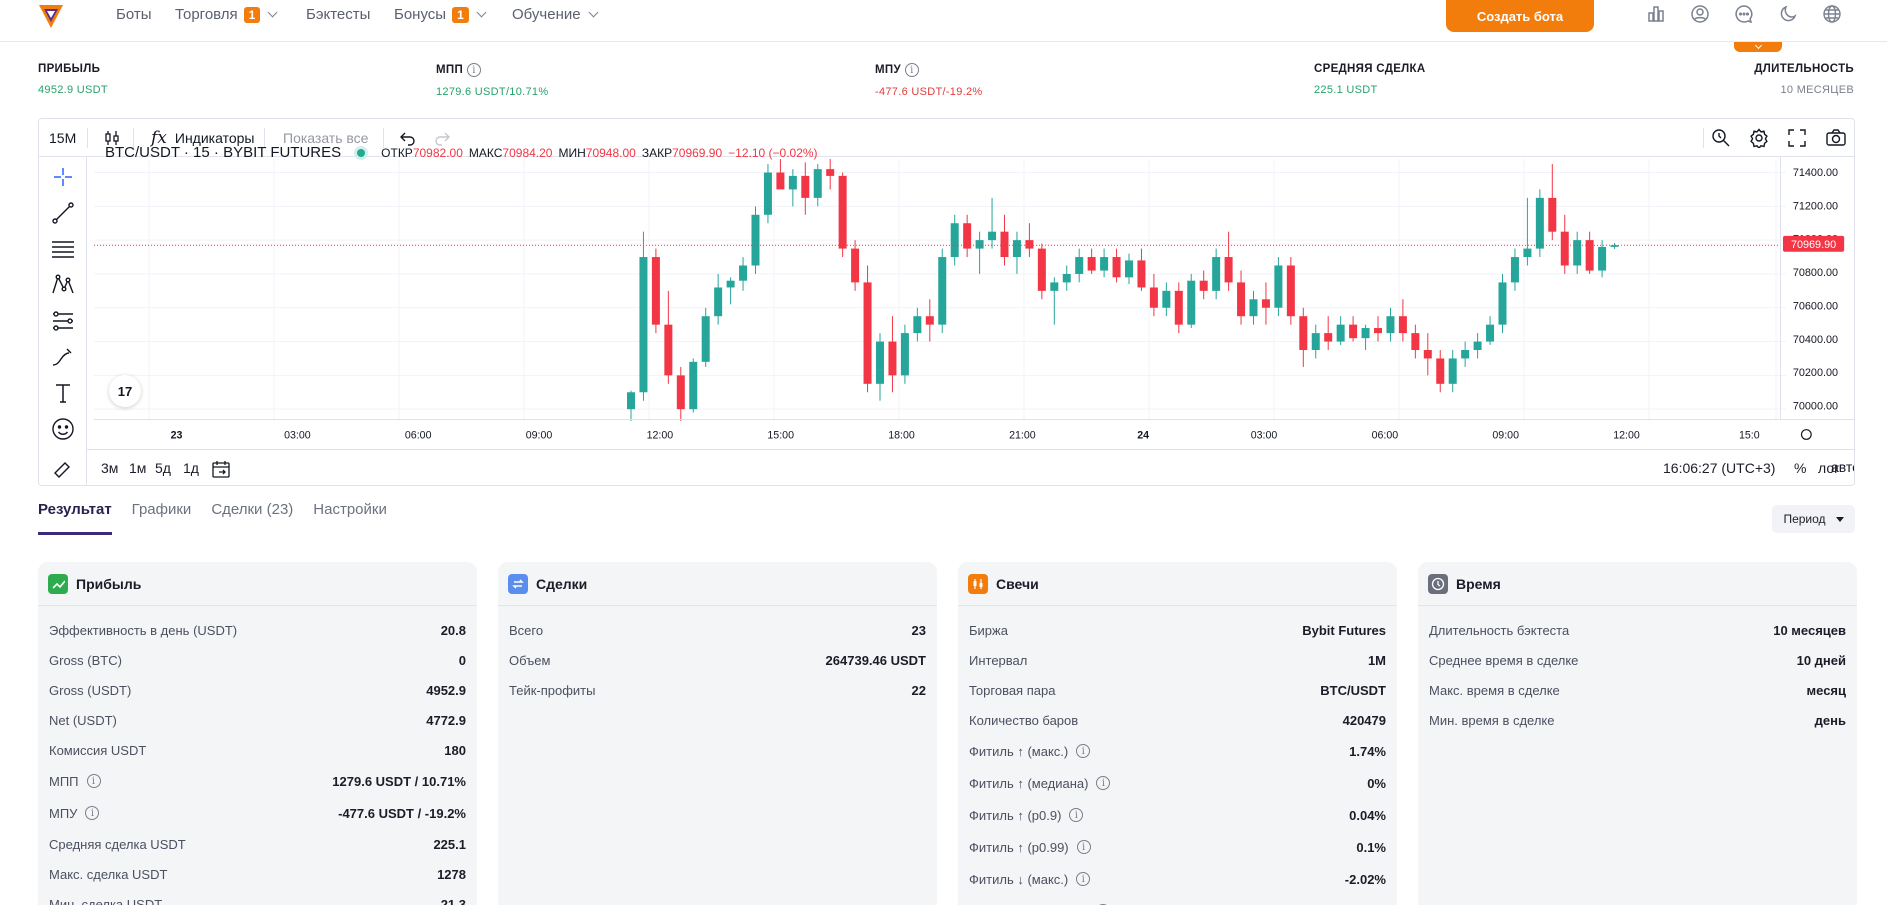  What do you see at coordinates (440, 14) in the screenshot?
I see `nav-bonuses: Бонусы 1` at bounding box center [440, 14].